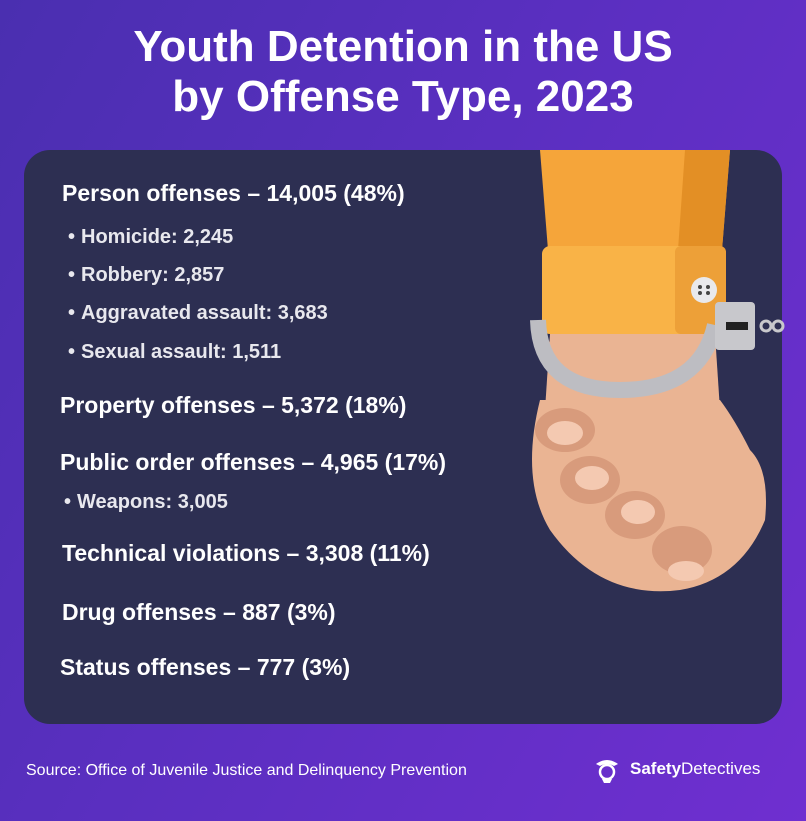 This screenshot has height=821, width=806. Describe the element at coordinates (403, 96) in the screenshot. I see `title-line-2: by Offense Type, 2023` at that location.